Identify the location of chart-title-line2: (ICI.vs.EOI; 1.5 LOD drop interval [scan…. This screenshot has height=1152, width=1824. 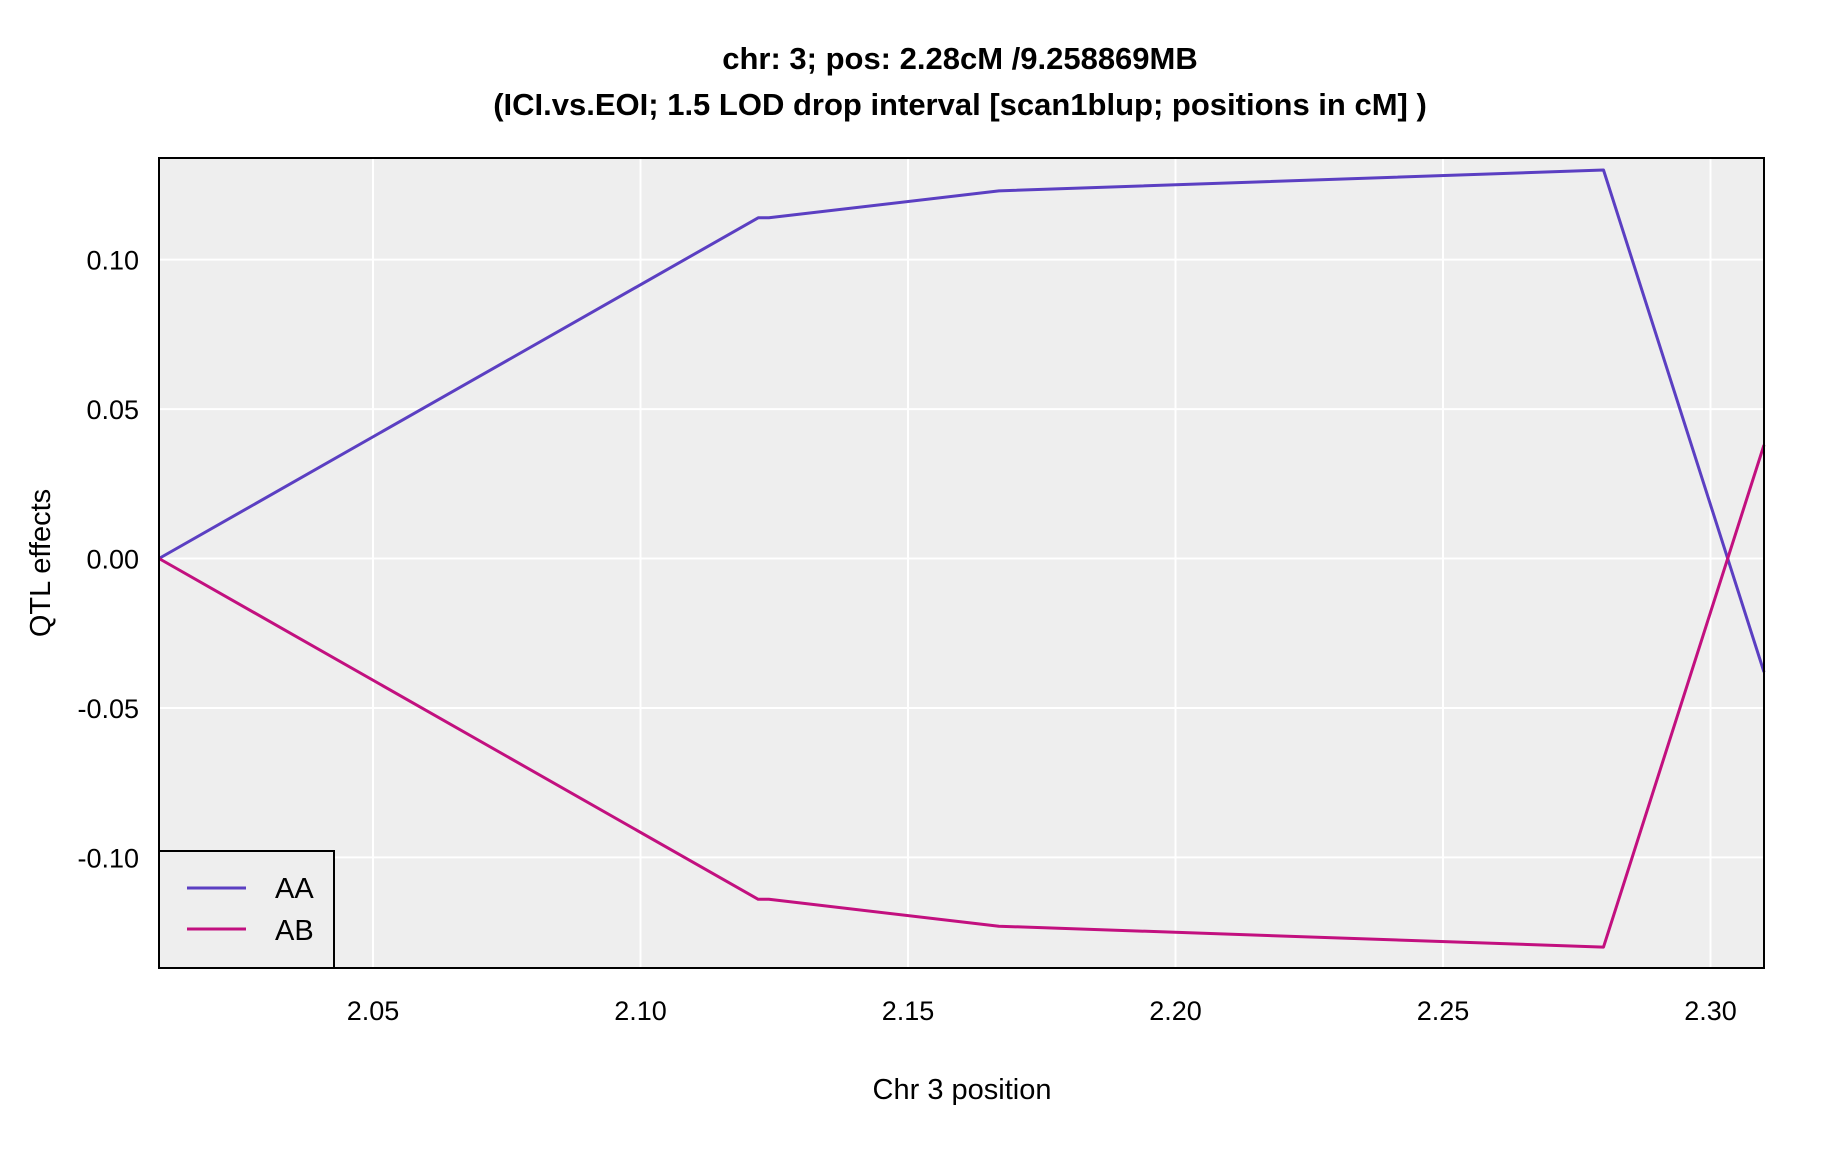
(960, 104).